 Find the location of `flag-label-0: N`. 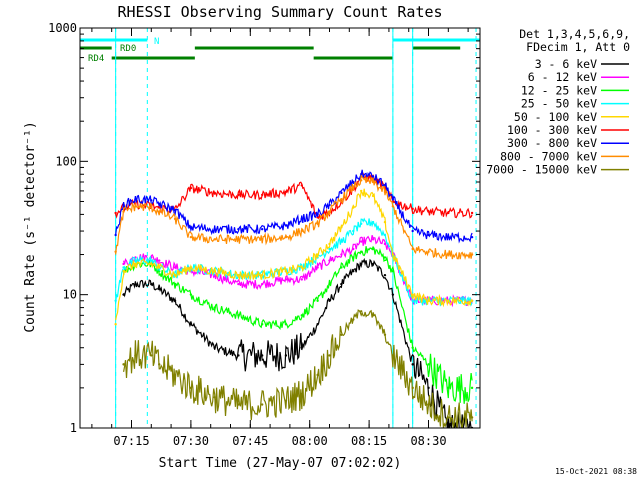

flag-label-0: N is located at coordinates (156, 42).